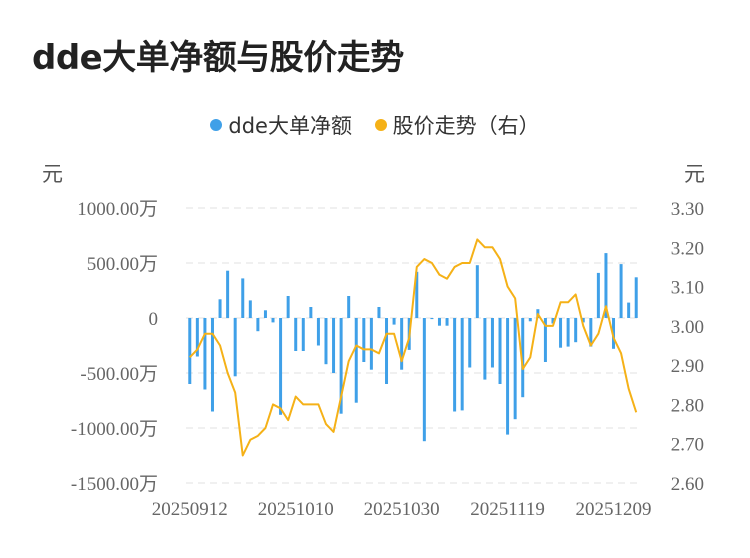  What do you see at coordinates (687, 366) in the screenshot?
I see `y-right-tick-label: 2.90` at bounding box center [687, 366].